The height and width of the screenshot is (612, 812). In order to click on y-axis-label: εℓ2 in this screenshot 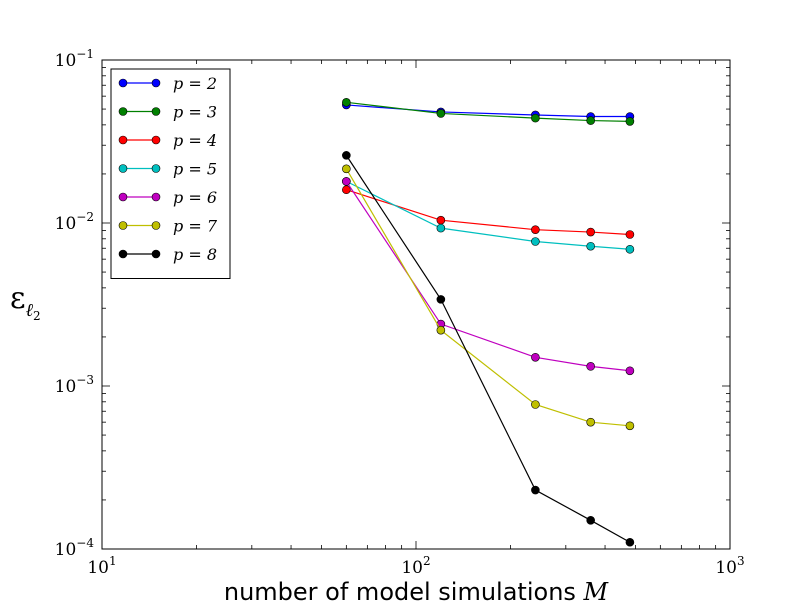, I will do `click(25, 302)`.